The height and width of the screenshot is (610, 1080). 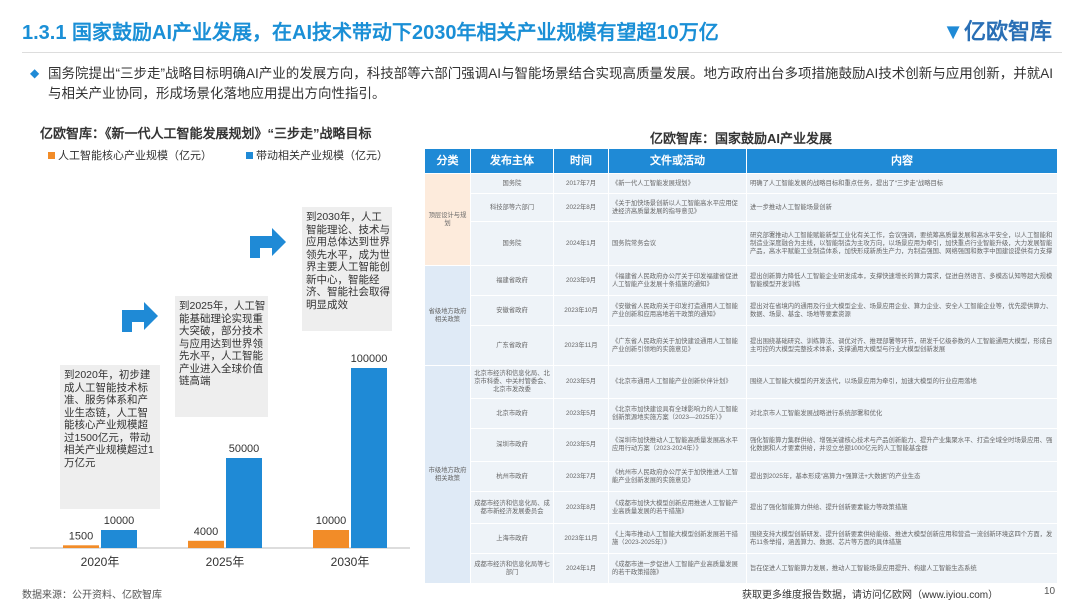 I want to click on table-cell: 北京市经济和信息化局、北京市科委、中关村管委会、北京市发改委, so click(x=512, y=382).